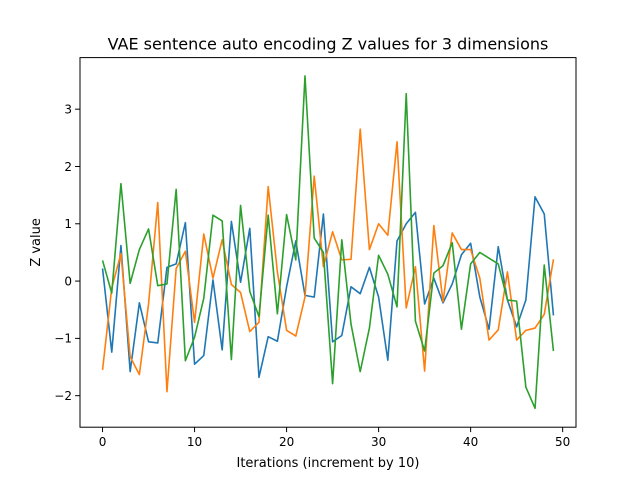 This screenshot has width=640, height=480. Describe the element at coordinates (286, 442) in the screenshot. I see `x-tick-label: 20` at that location.